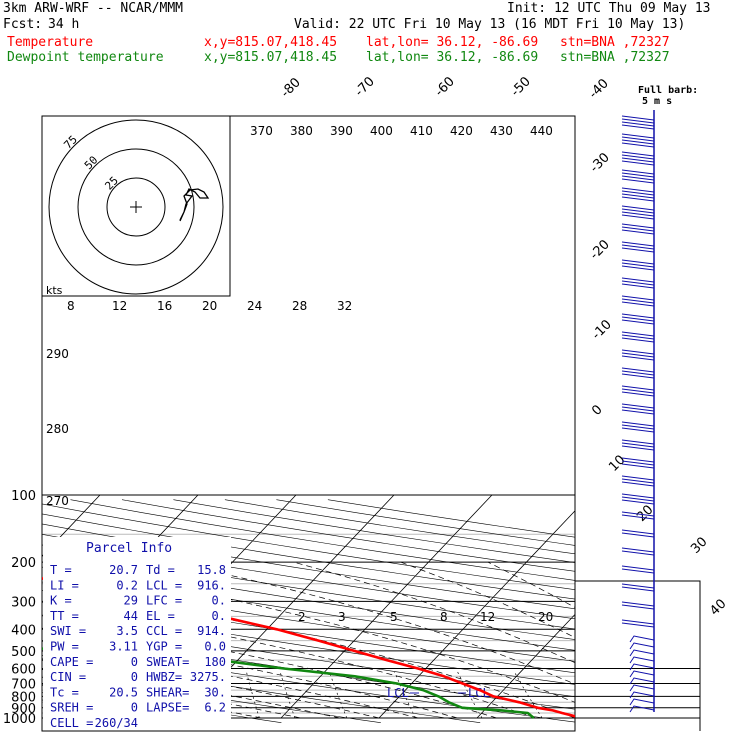 Image resolution: width=740 pixels, height=740 pixels. What do you see at coordinates (164, 647) in the screenshot?
I see `parcel-field-label: YGP =` at bounding box center [164, 647].